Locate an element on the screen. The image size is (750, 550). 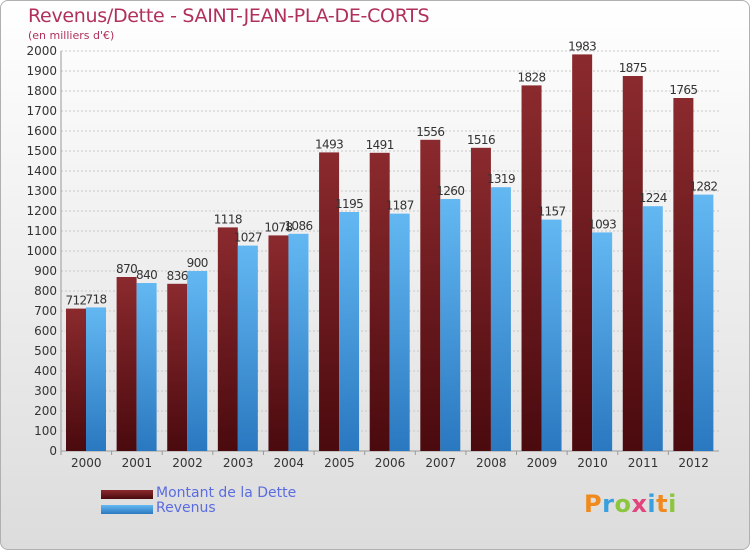
y-tick-label: 100 is located at coordinates (45, 431).